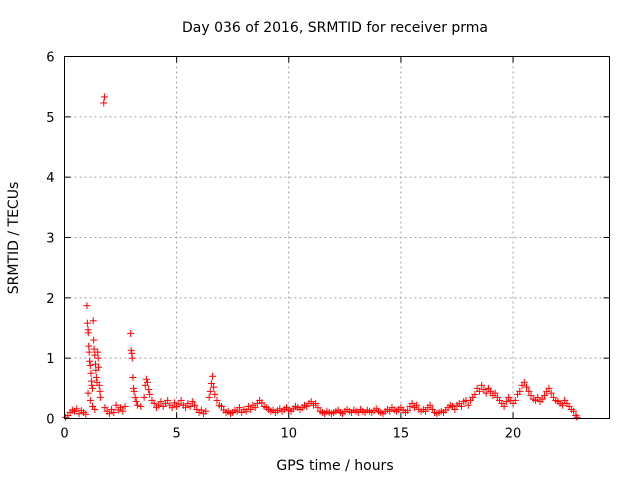 The height and width of the screenshot is (480, 640). What do you see at coordinates (176, 434) in the screenshot?
I see `x-tick-label: 5` at bounding box center [176, 434].